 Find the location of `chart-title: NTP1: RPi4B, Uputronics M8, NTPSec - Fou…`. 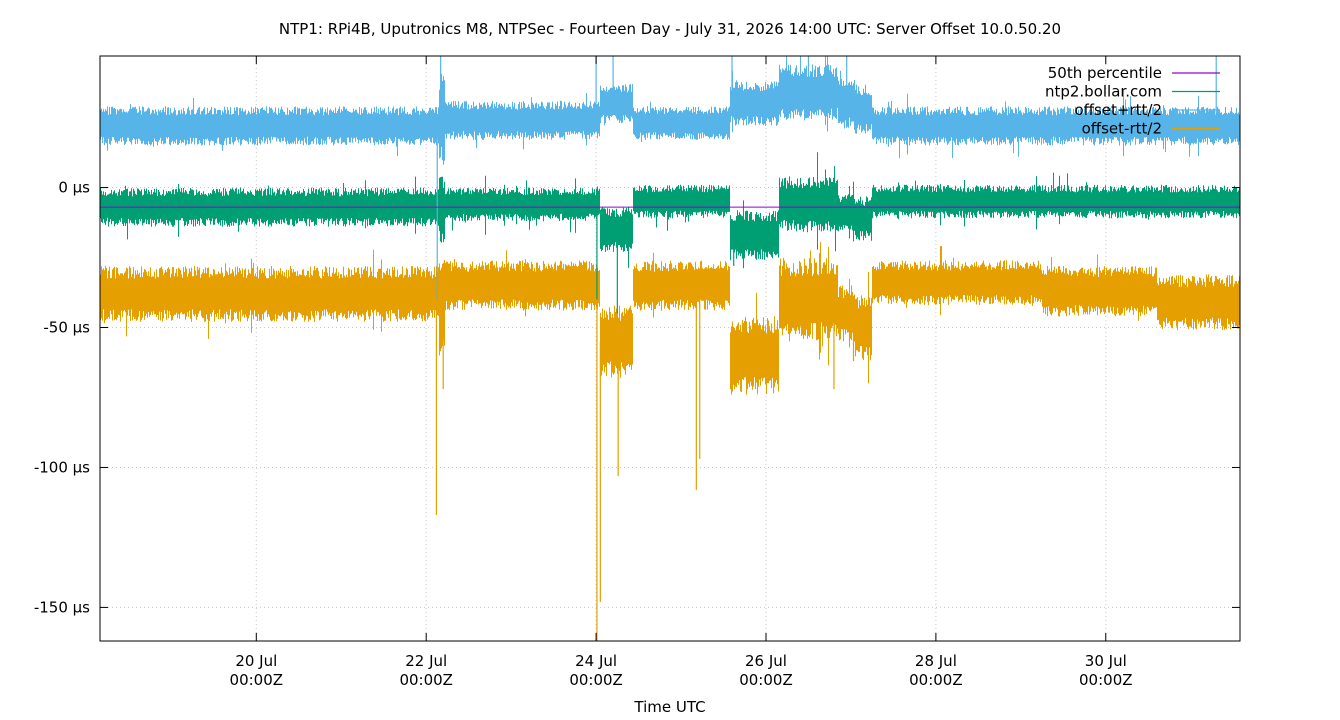

chart-title: NTP1: RPi4B, Uputronics M8, NTPSec - Fou… is located at coordinates (670, 29).